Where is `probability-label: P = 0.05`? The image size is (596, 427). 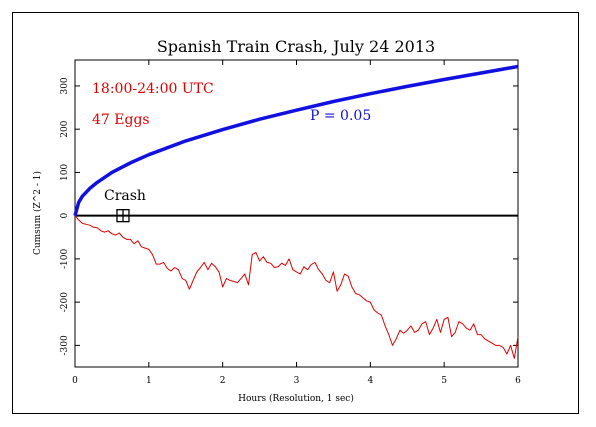
probability-label: P = 0.05 is located at coordinates (340, 116).